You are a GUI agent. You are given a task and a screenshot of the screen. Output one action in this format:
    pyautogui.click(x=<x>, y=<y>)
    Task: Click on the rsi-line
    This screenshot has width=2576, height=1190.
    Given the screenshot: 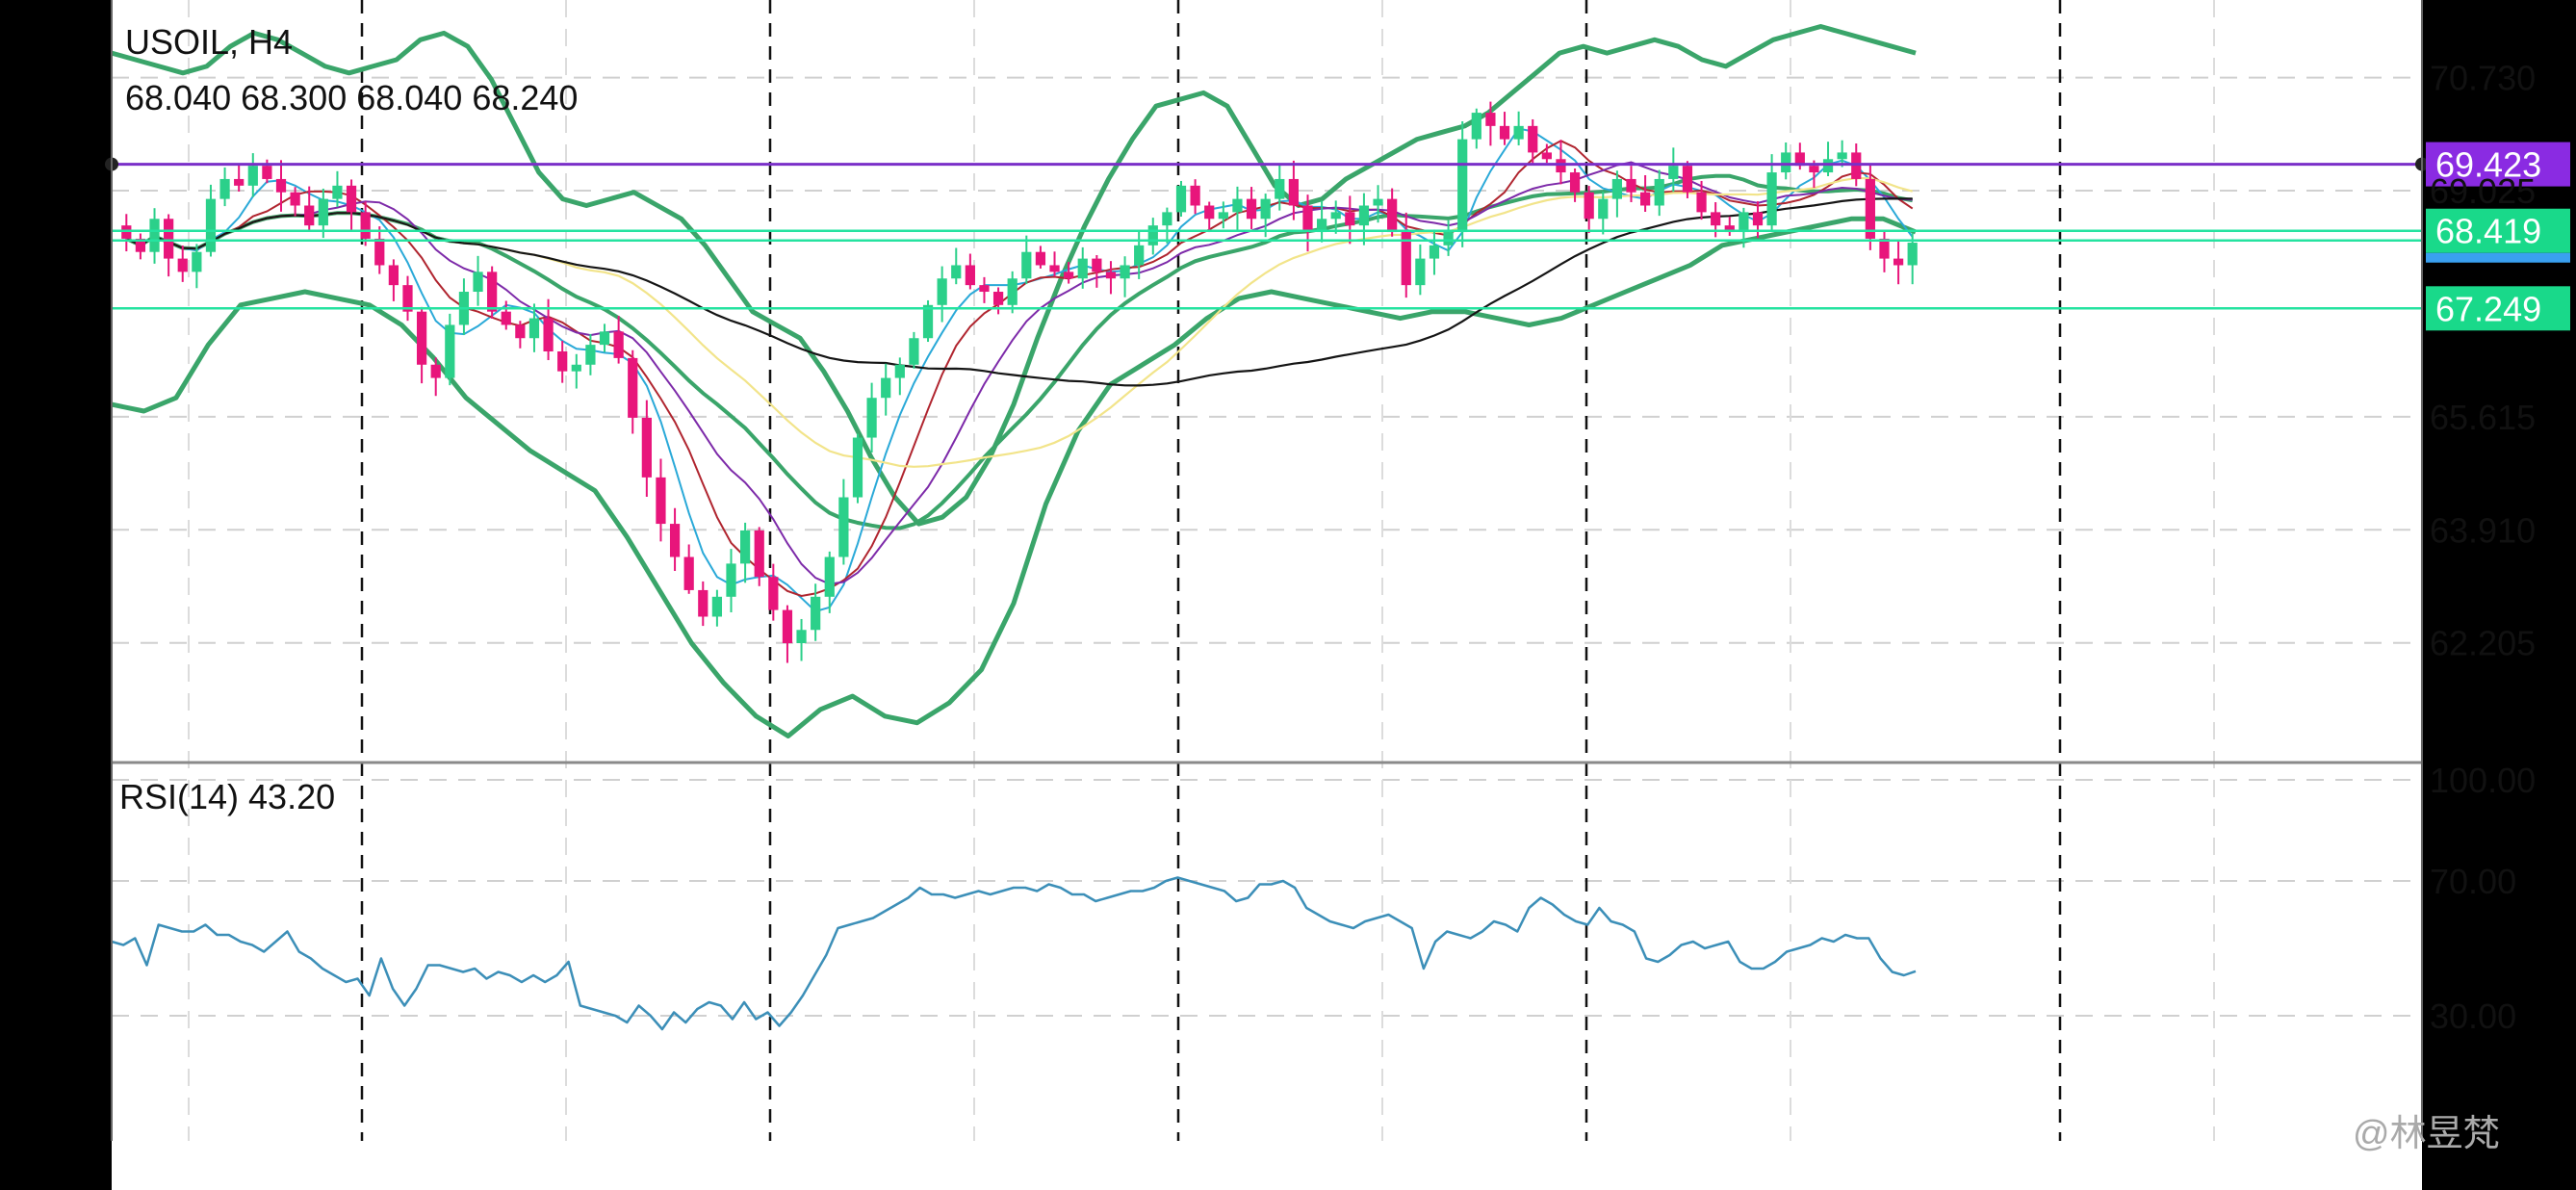 What is the action you would take?
    pyautogui.click(x=1014, y=954)
    